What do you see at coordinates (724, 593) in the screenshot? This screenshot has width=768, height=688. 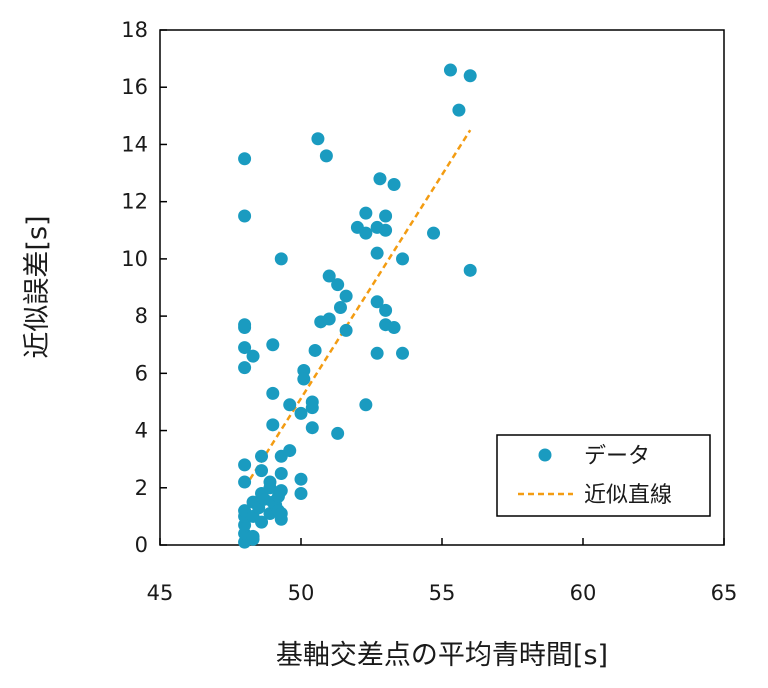 I see `x-tick-label: 65` at bounding box center [724, 593].